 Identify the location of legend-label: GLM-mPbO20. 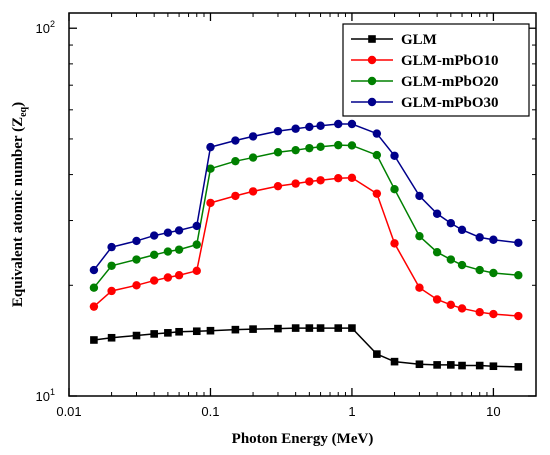
(450, 82).